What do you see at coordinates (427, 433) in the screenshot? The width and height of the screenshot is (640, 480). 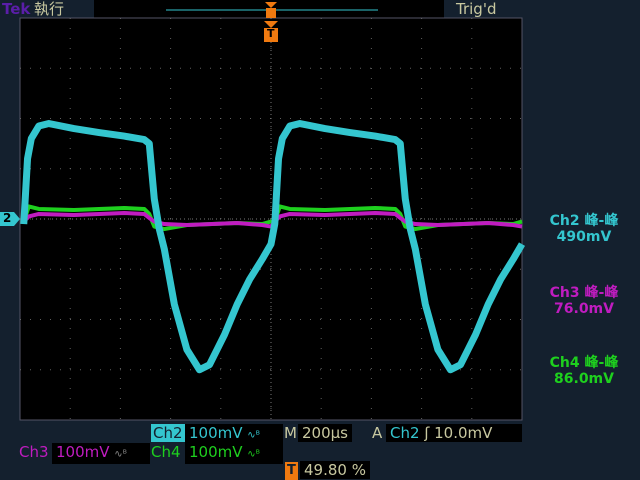 I see `rising-edge-icon: ʃ` at bounding box center [427, 433].